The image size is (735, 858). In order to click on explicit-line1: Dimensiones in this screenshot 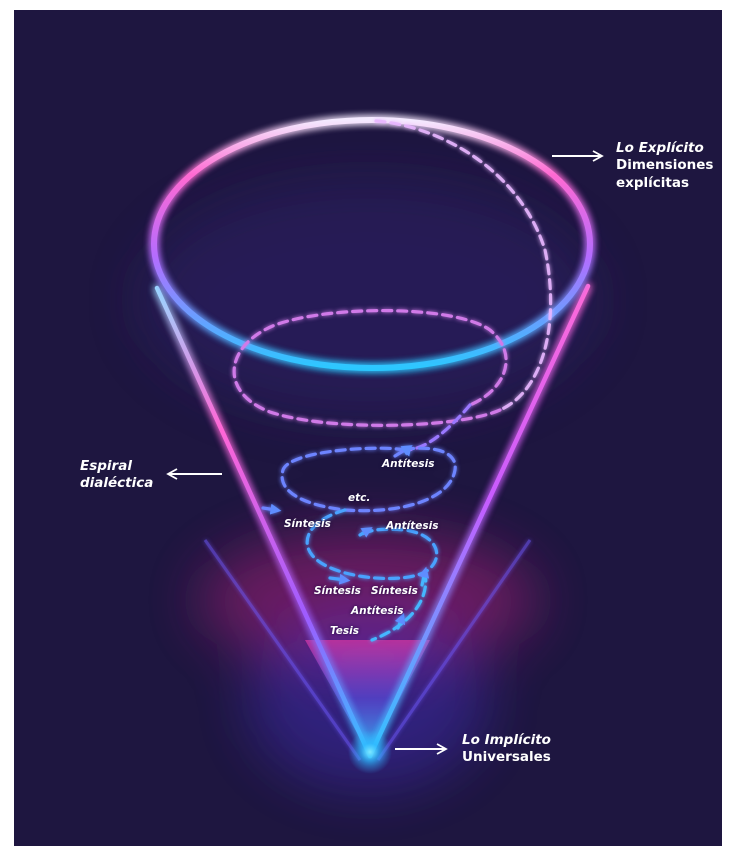, I will do `click(665, 165)`.